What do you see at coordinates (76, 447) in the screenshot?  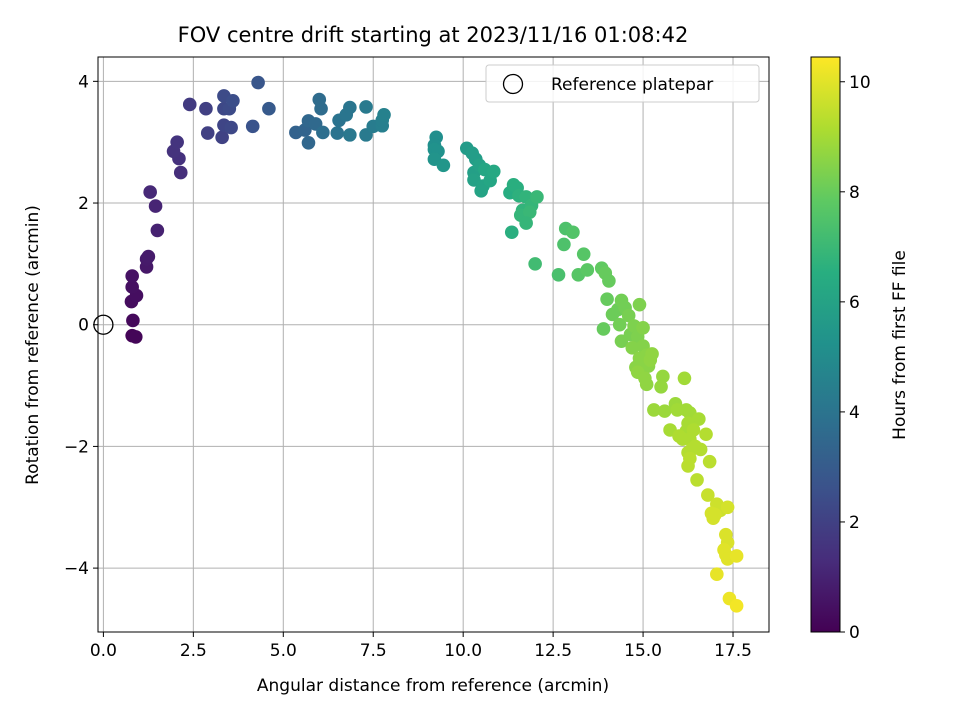 I see `y-tick-label: −2` at bounding box center [76, 447].